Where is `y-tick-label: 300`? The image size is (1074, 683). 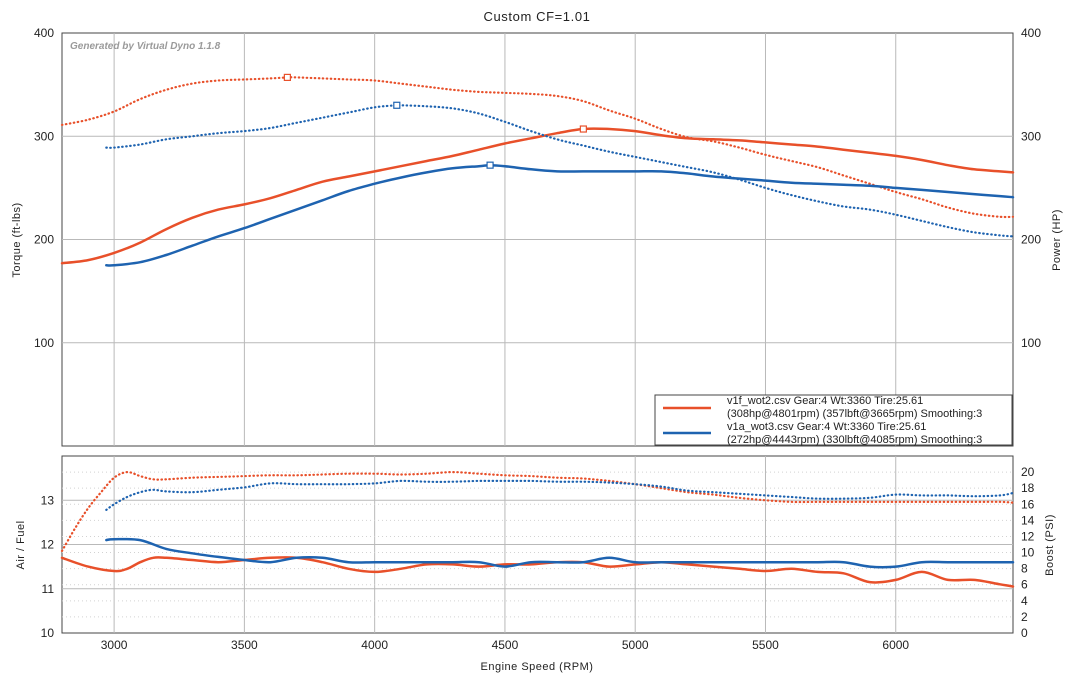
y-tick-label: 300 is located at coordinates (44, 136).